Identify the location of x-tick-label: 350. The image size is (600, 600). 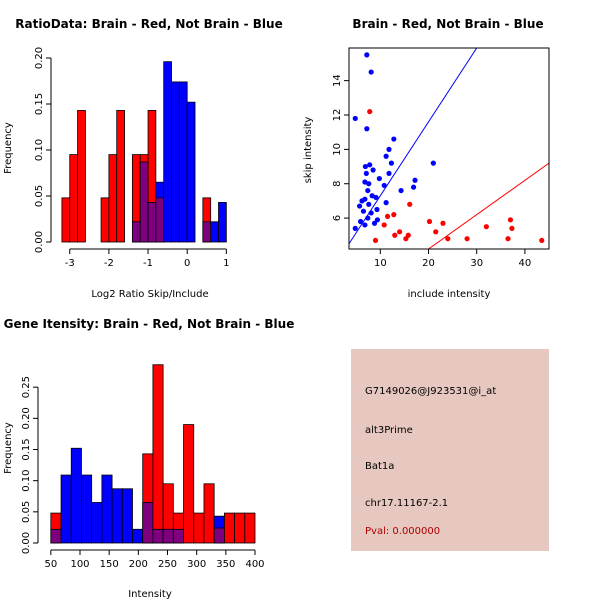
(225, 564).